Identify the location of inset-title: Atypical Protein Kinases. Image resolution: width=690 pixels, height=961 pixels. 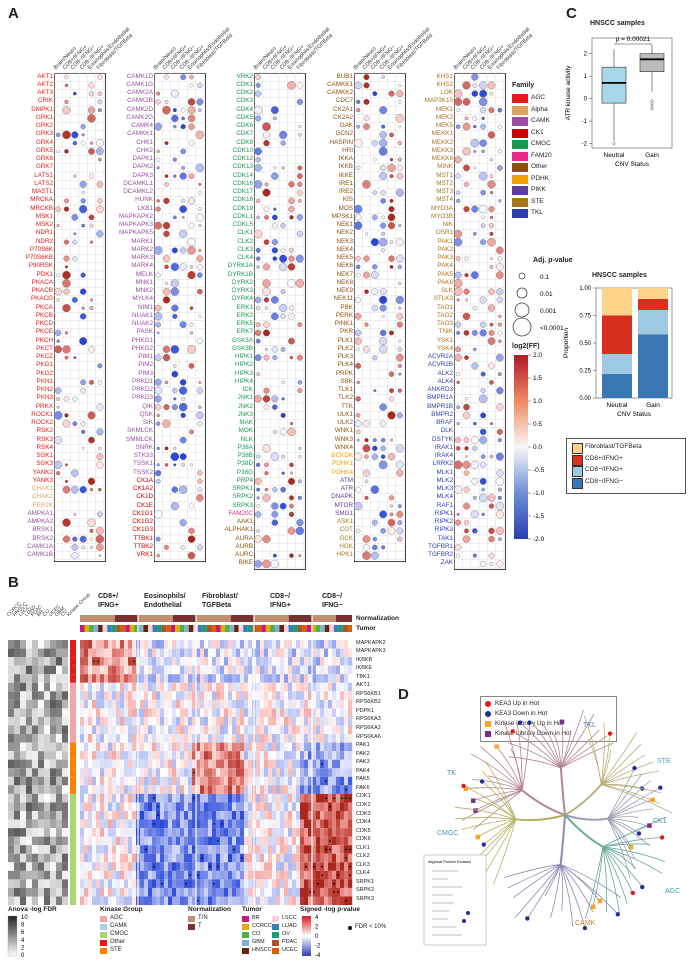
(449, 861).